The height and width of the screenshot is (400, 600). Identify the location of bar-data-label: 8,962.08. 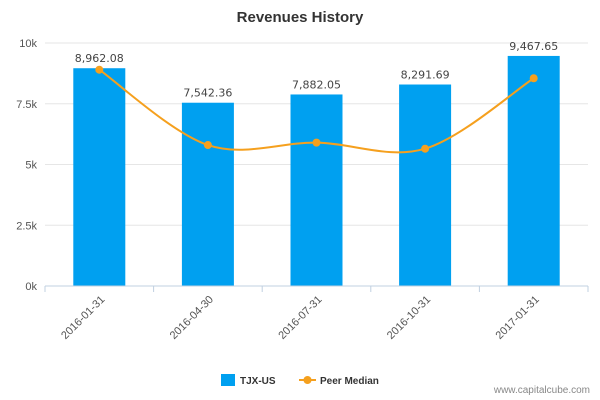
(99, 58).